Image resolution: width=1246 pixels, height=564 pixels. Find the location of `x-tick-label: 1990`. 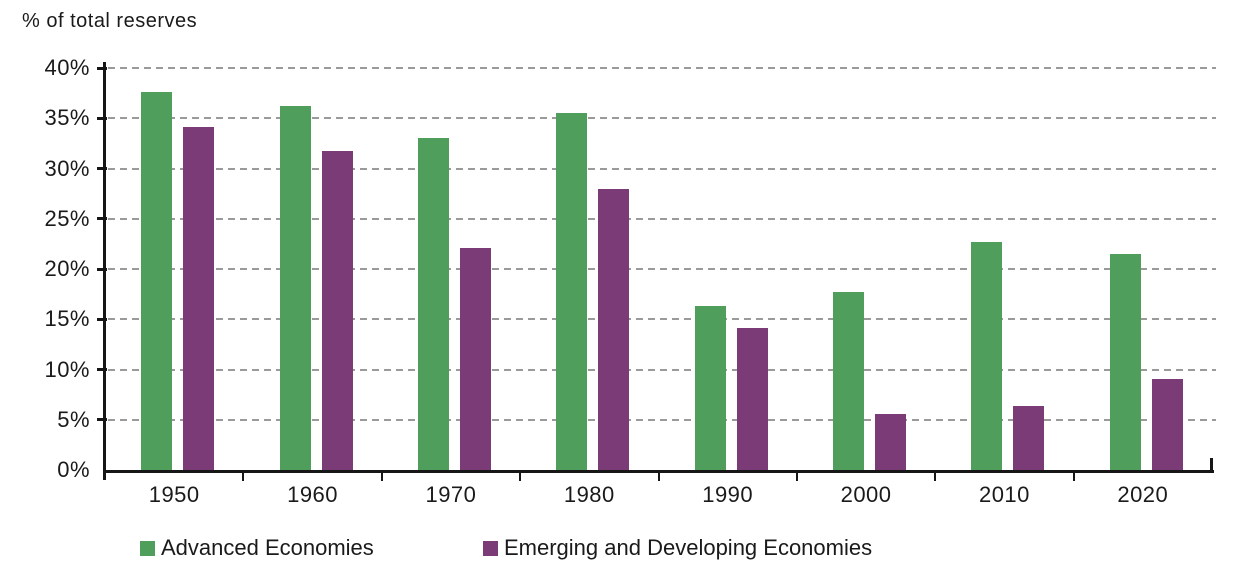

x-tick-label: 1990 is located at coordinates (728, 494).